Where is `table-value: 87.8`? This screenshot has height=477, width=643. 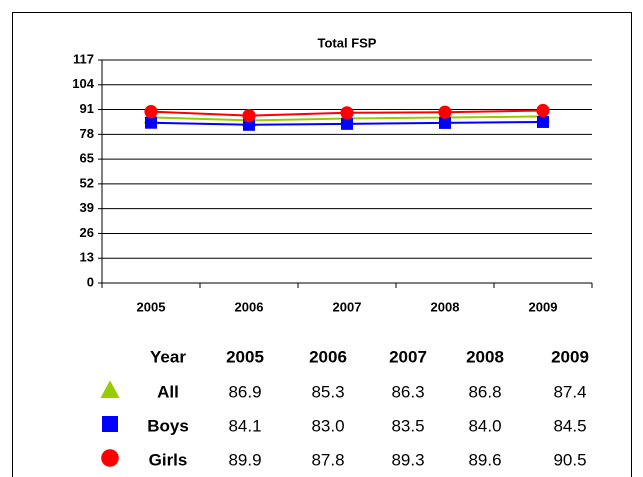 table-value: 87.8 is located at coordinates (327, 459).